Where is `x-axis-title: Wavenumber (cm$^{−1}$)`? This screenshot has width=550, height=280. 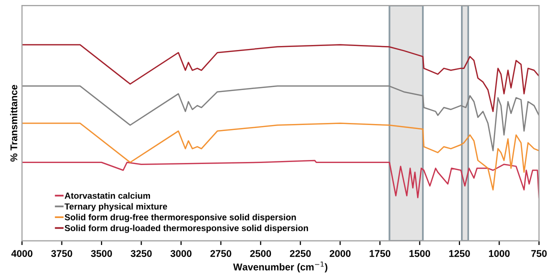
x-axis-title: Wavenumber (cm$^{−1}$) is located at coordinates (280, 267).